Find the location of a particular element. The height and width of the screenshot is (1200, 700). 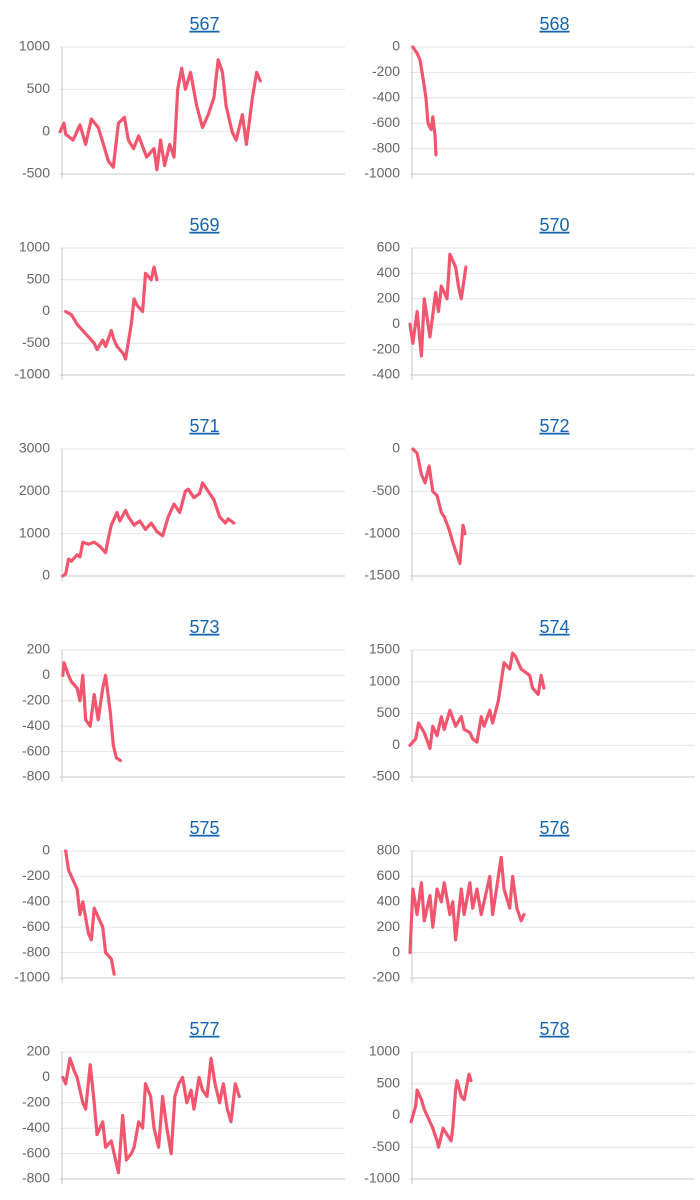

chart-panel: 577 -800 -600 -400 -200 0 200 is located at coordinates (183, 1102).